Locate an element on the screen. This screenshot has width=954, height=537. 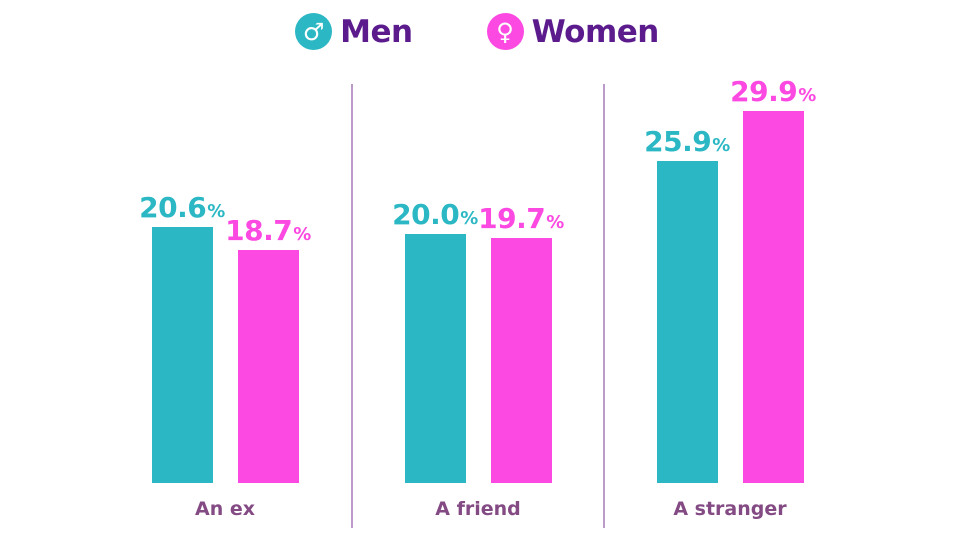
bar-women-an-ex: 18.7% is located at coordinates (268, 350).